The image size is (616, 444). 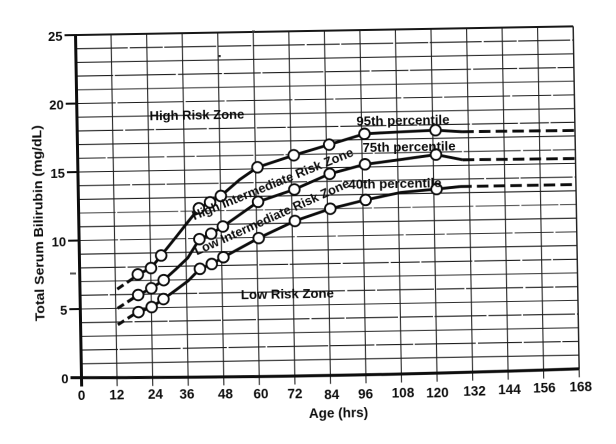 What do you see at coordinates (260, 393) in the screenshot?
I see `svg-text: 60` at bounding box center [260, 393].